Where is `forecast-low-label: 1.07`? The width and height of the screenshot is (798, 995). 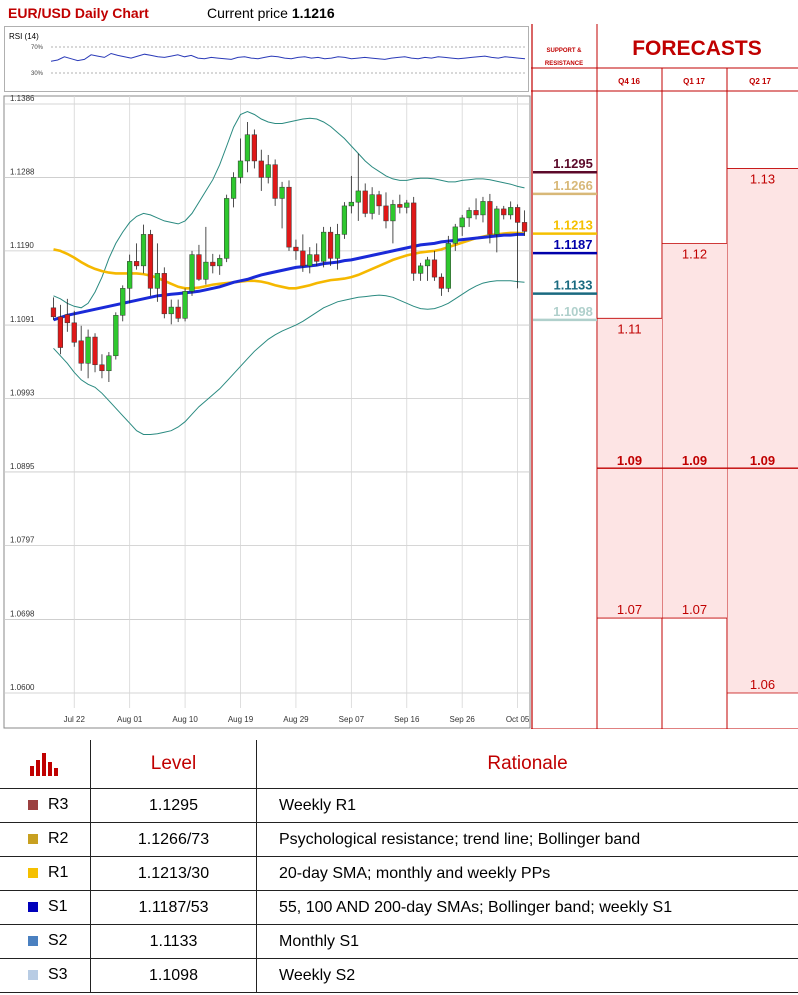
forecast-low-label: 1.07 is located at coordinates (694, 609).